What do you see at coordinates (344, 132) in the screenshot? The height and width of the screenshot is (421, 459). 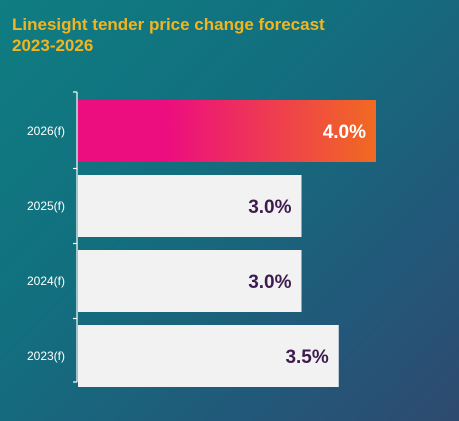 I see `bar-value-label-2026(f): 4.0%` at bounding box center [344, 132].